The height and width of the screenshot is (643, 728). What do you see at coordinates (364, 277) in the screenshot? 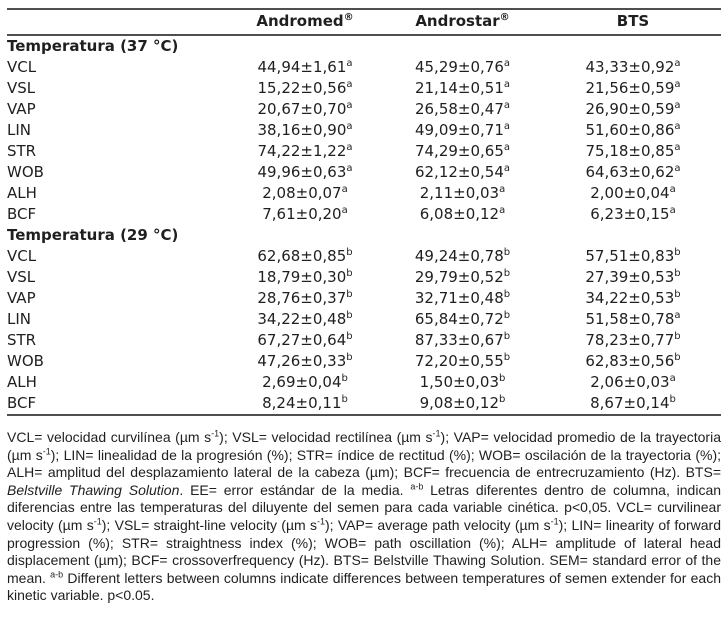
I see `table-row: VSL 18,79±0,30b 29,79±0,52b 27,39±0,53b` at bounding box center [364, 277].